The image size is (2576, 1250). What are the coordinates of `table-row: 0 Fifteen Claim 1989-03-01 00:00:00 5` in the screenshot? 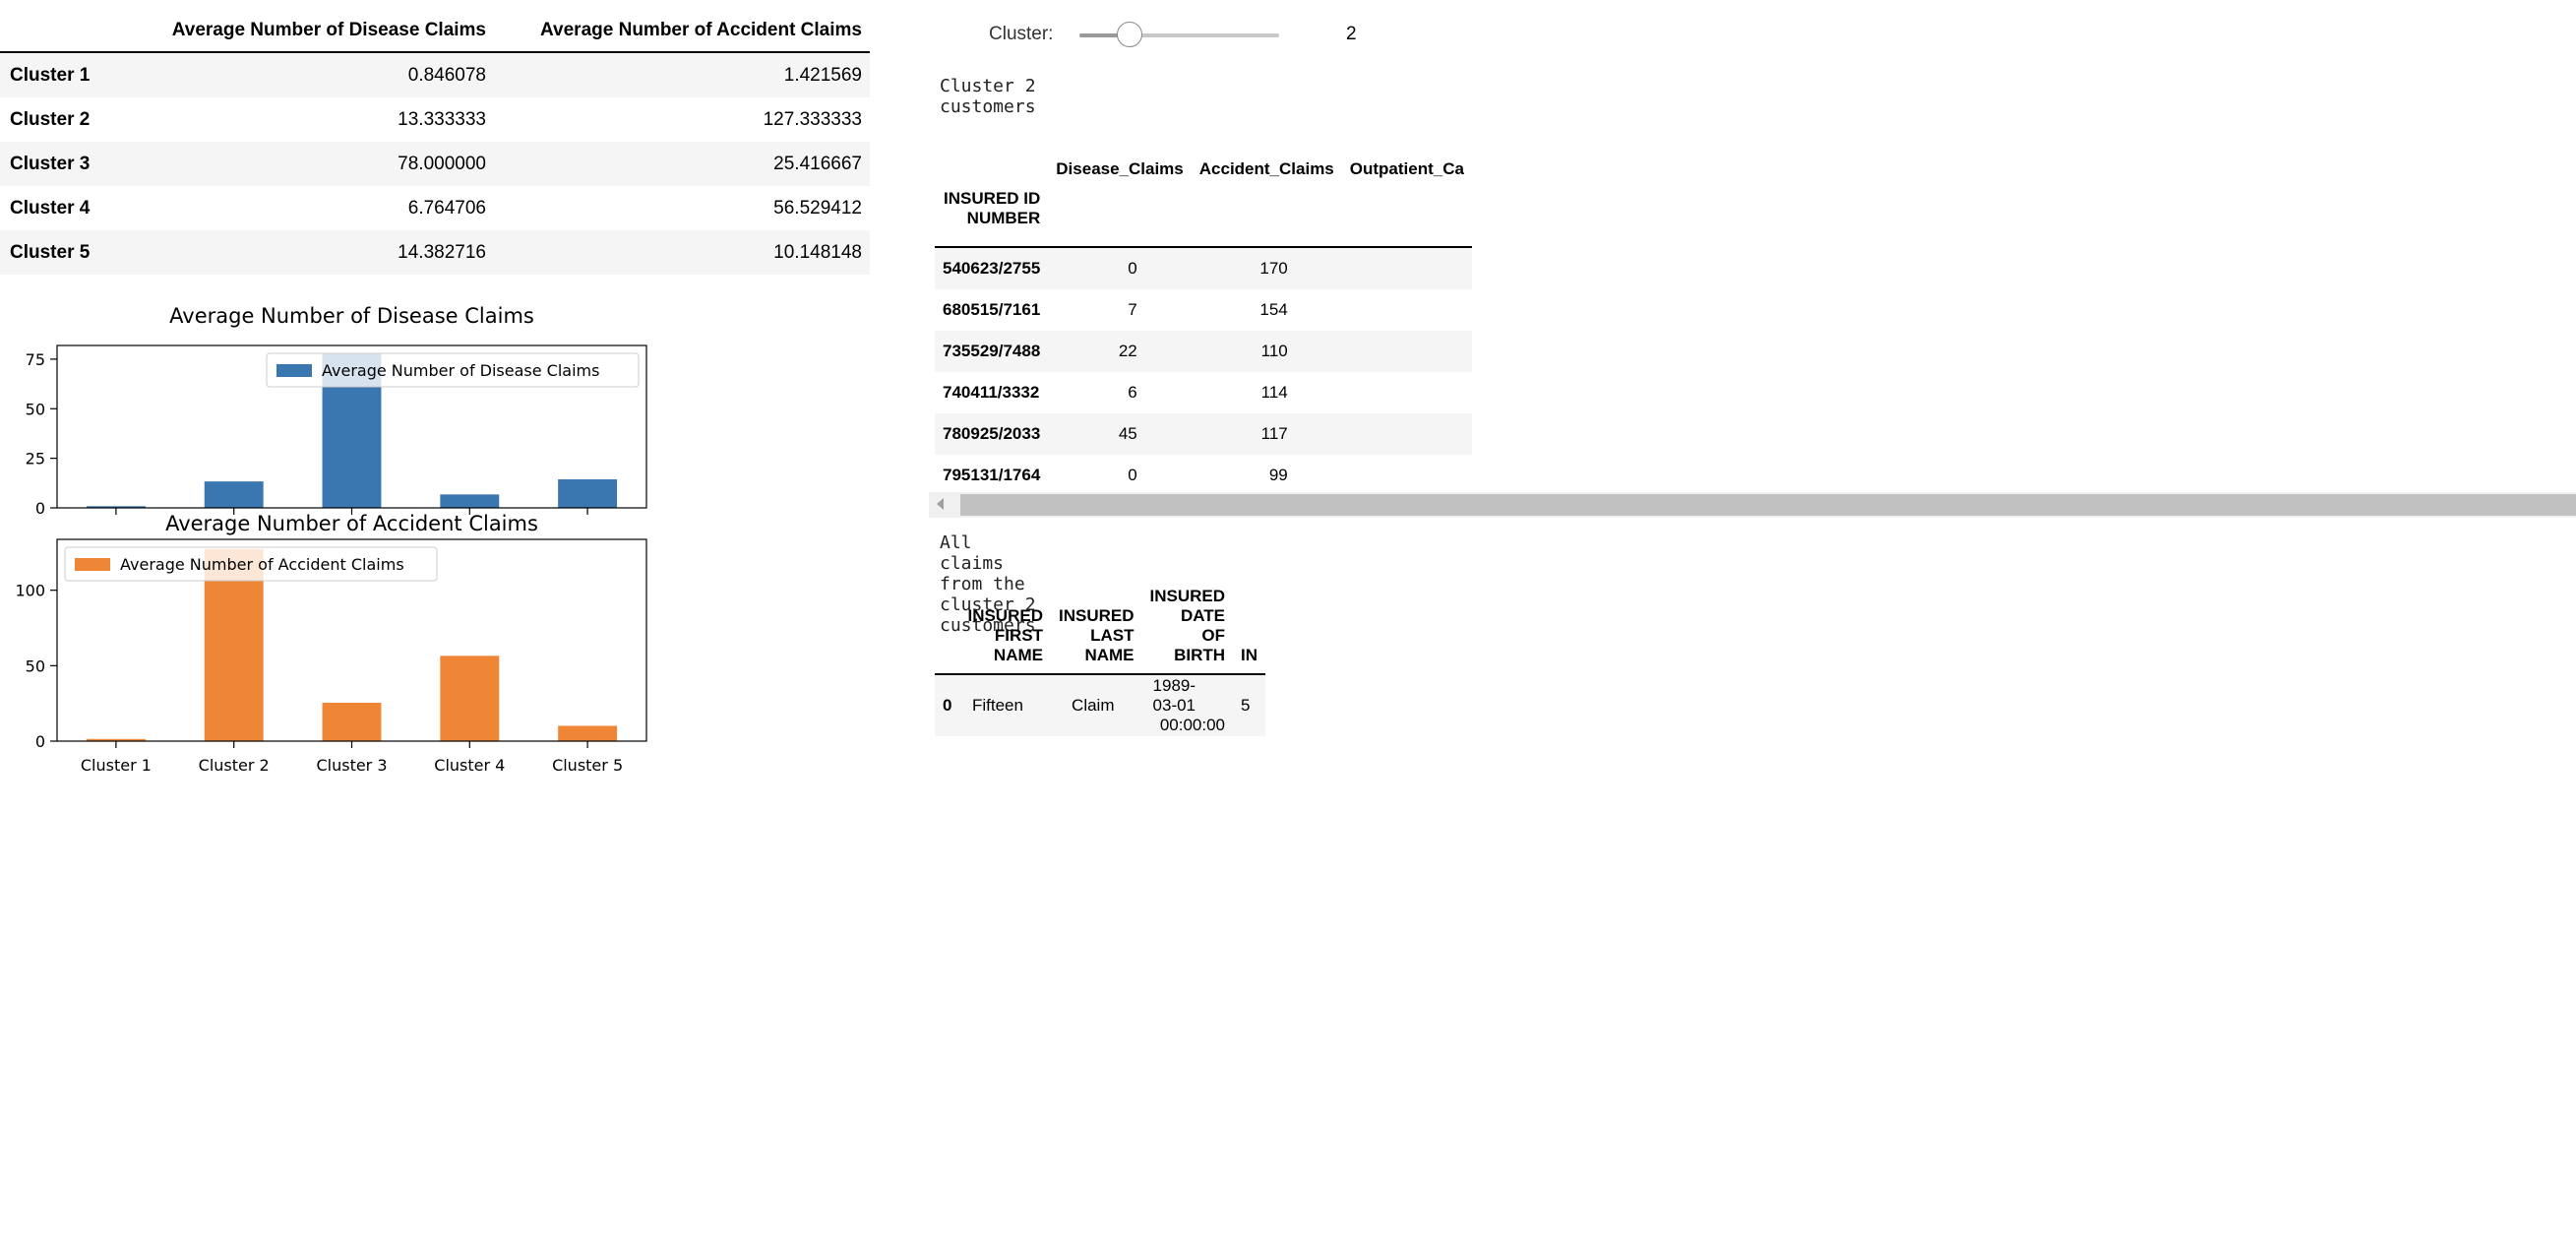 It's located at (1100, 705).